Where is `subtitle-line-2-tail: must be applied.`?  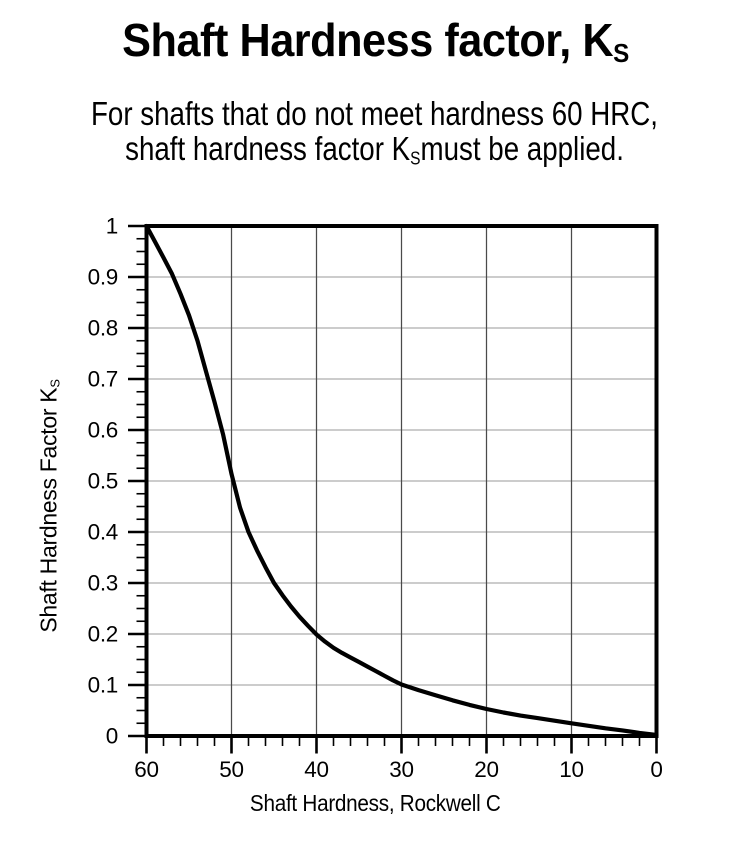
subtitle-line-2-tail: must be applied. is located at coordinates (522, 148).